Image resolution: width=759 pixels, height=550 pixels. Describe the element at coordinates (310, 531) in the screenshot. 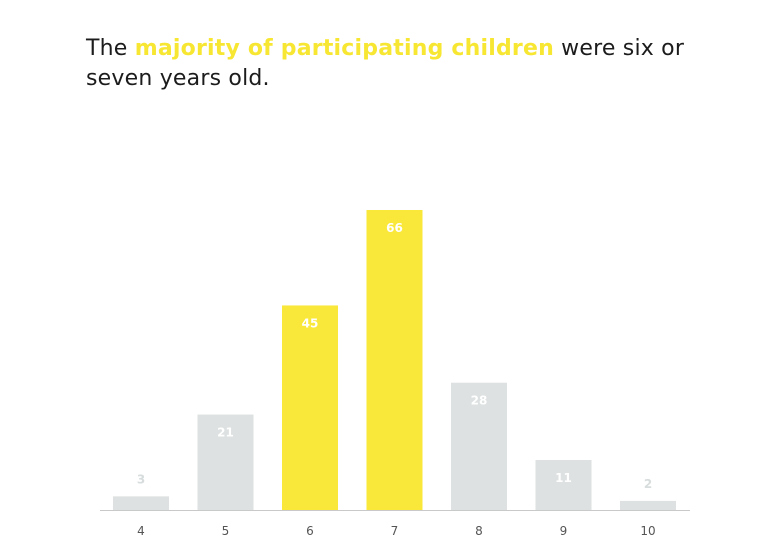

I see `x-tick-label-6: 6` at that location.